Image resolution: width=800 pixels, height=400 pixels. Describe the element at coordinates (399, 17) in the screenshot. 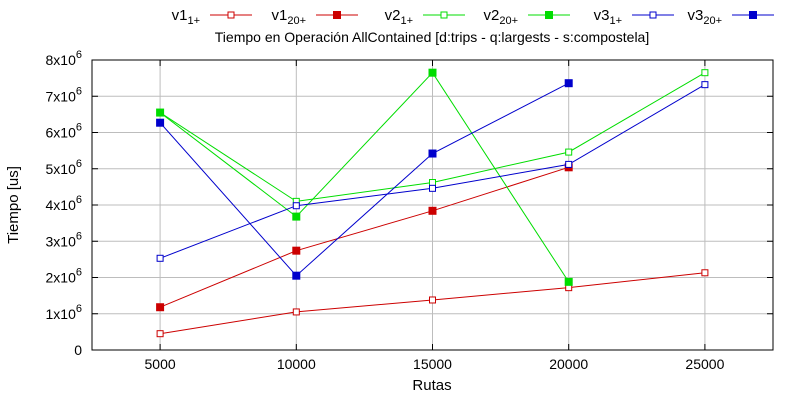

I see `legend-label: v21+` at that location.